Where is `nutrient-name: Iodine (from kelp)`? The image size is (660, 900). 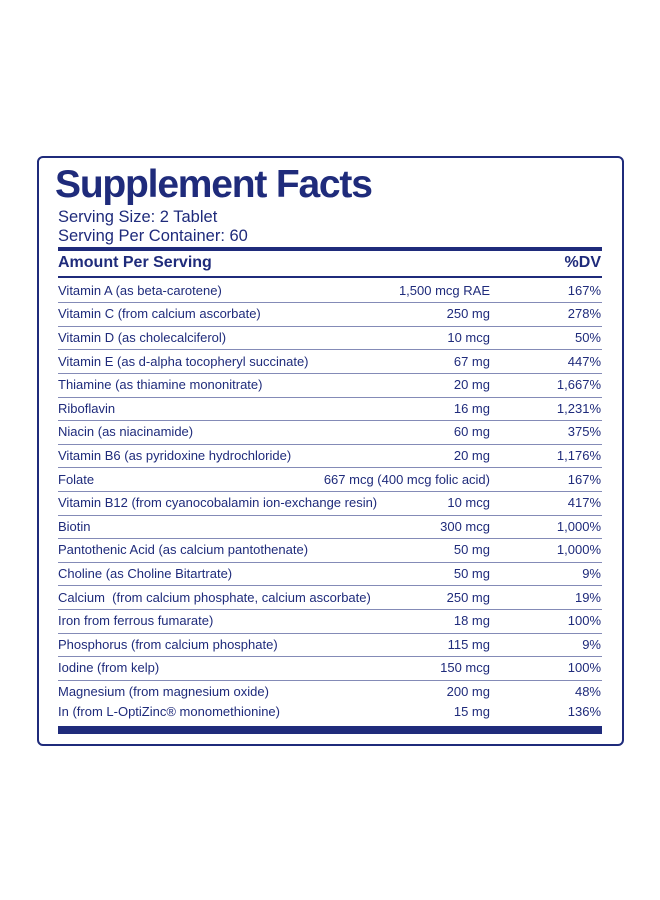
nutrient-name: Iodine (from kelp) is located at coordinates (109, 668).